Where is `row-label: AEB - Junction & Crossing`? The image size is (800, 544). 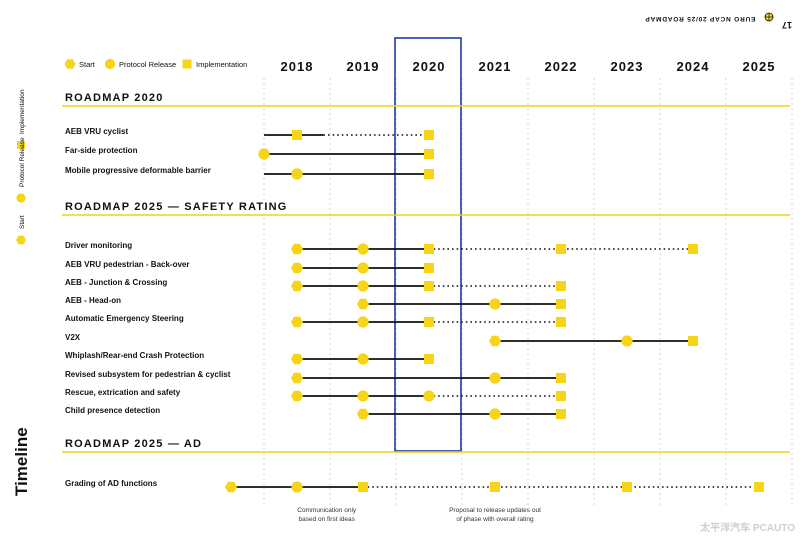
row-label: AEB - Junction & Crossing is located at coordinates (116, 282).